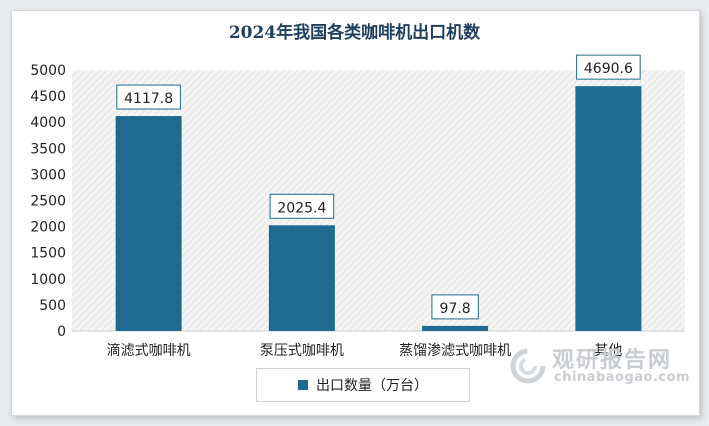 The image size is (709, 426). What do you see at coordinates (48, 254) in the screenshot?
I see `y-tick-label: 1500` at bounding box center [48, 254].